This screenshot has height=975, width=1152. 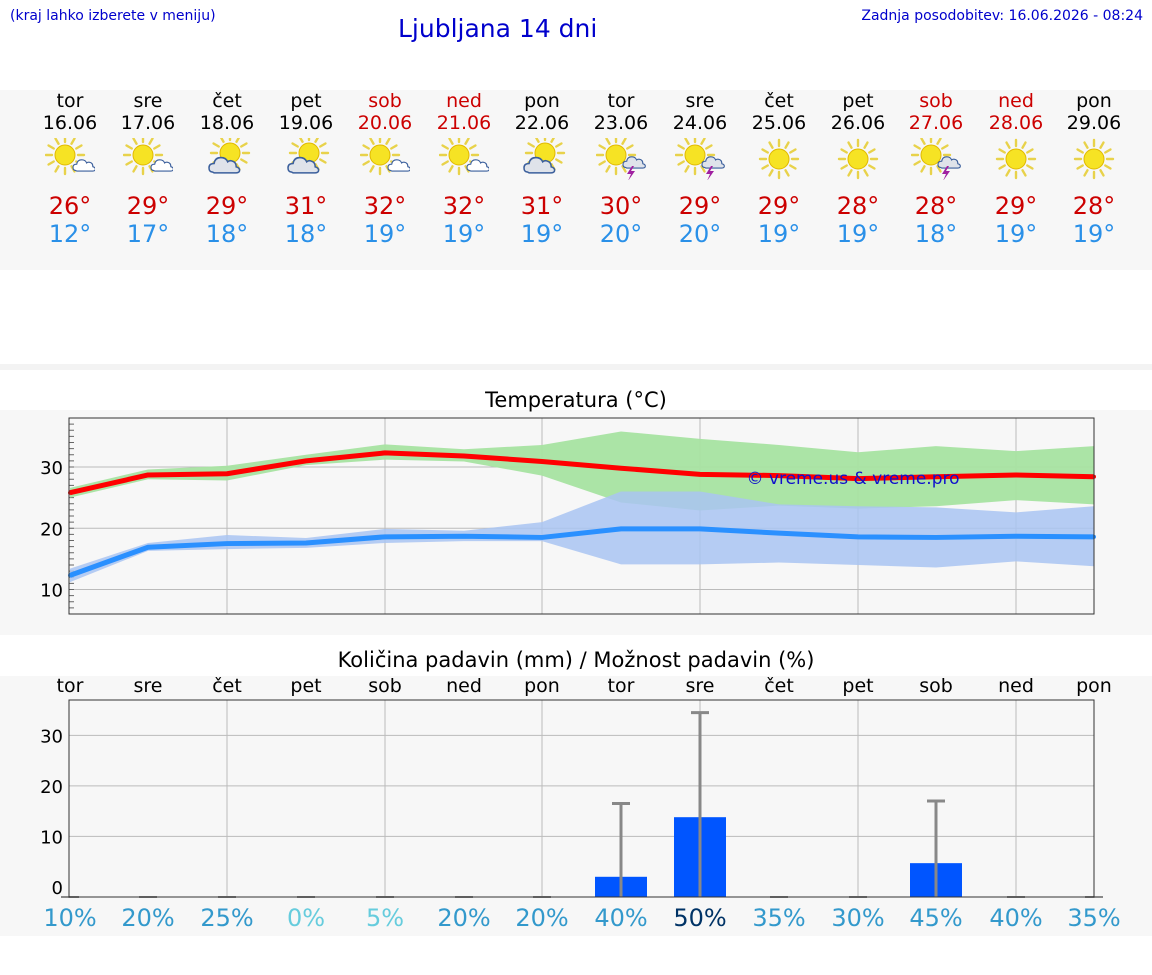 I want to click on max-temperature-band, so click(x=582, y=471).